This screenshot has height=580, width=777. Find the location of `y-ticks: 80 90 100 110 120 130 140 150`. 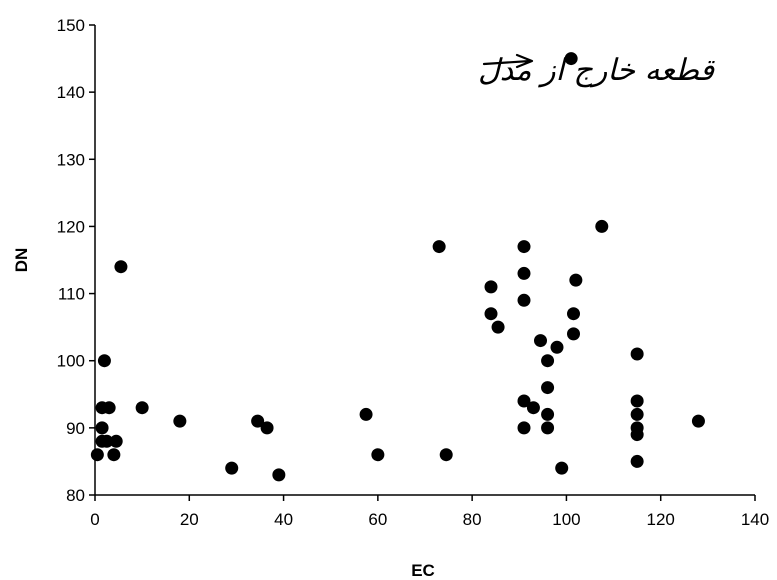

y-ticks: 80 90 100 110 120 130 140 150 is located at coordinates (76, 260).